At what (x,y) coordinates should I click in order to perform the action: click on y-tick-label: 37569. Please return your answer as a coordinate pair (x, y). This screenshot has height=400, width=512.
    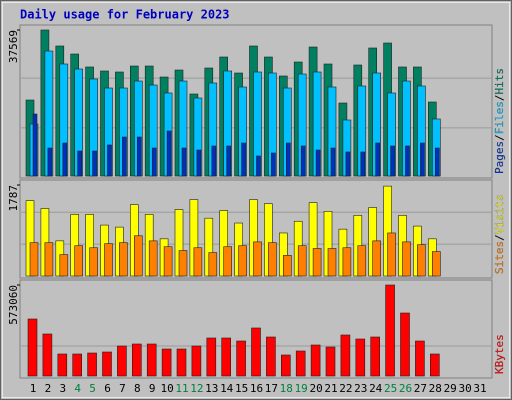
    Looking at the image, I should click on (13, 46).